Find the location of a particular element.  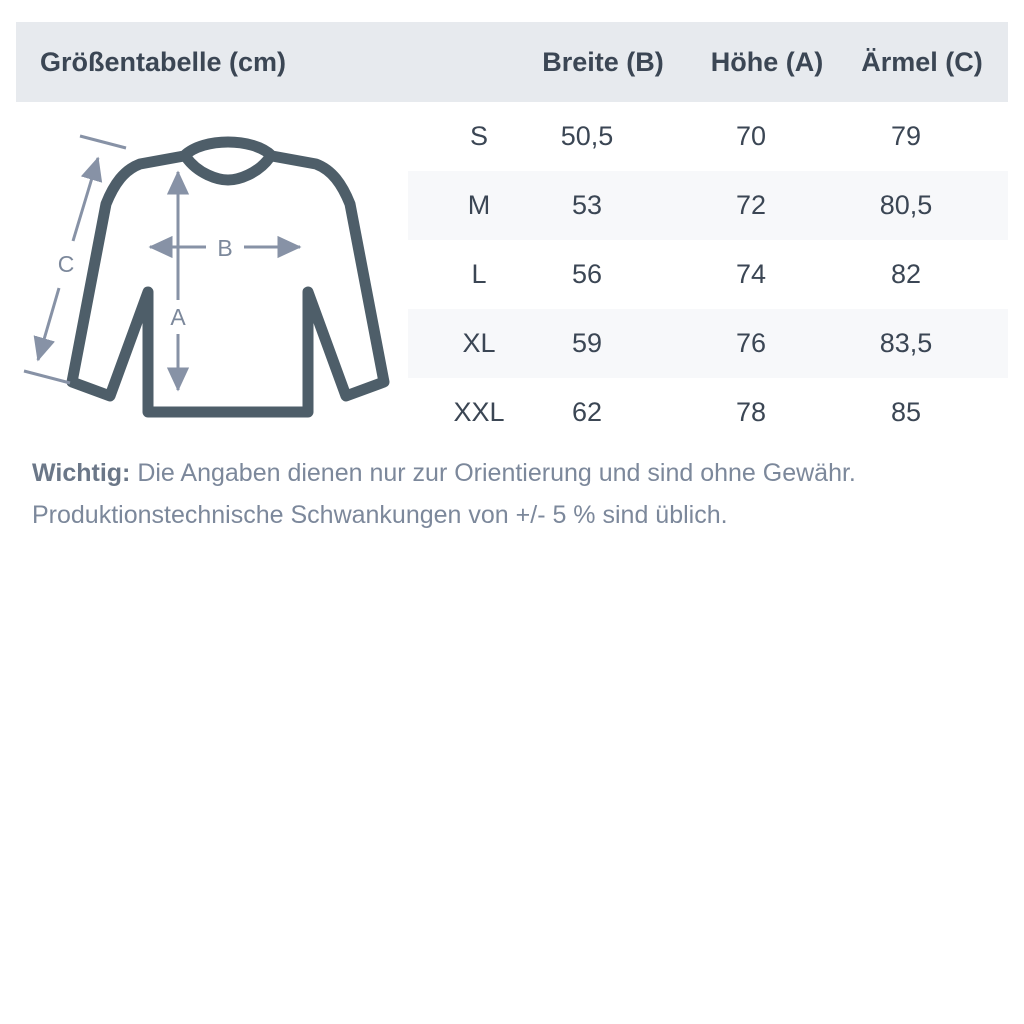

cell-width: 50,5 is located at coordinates (587, 136).